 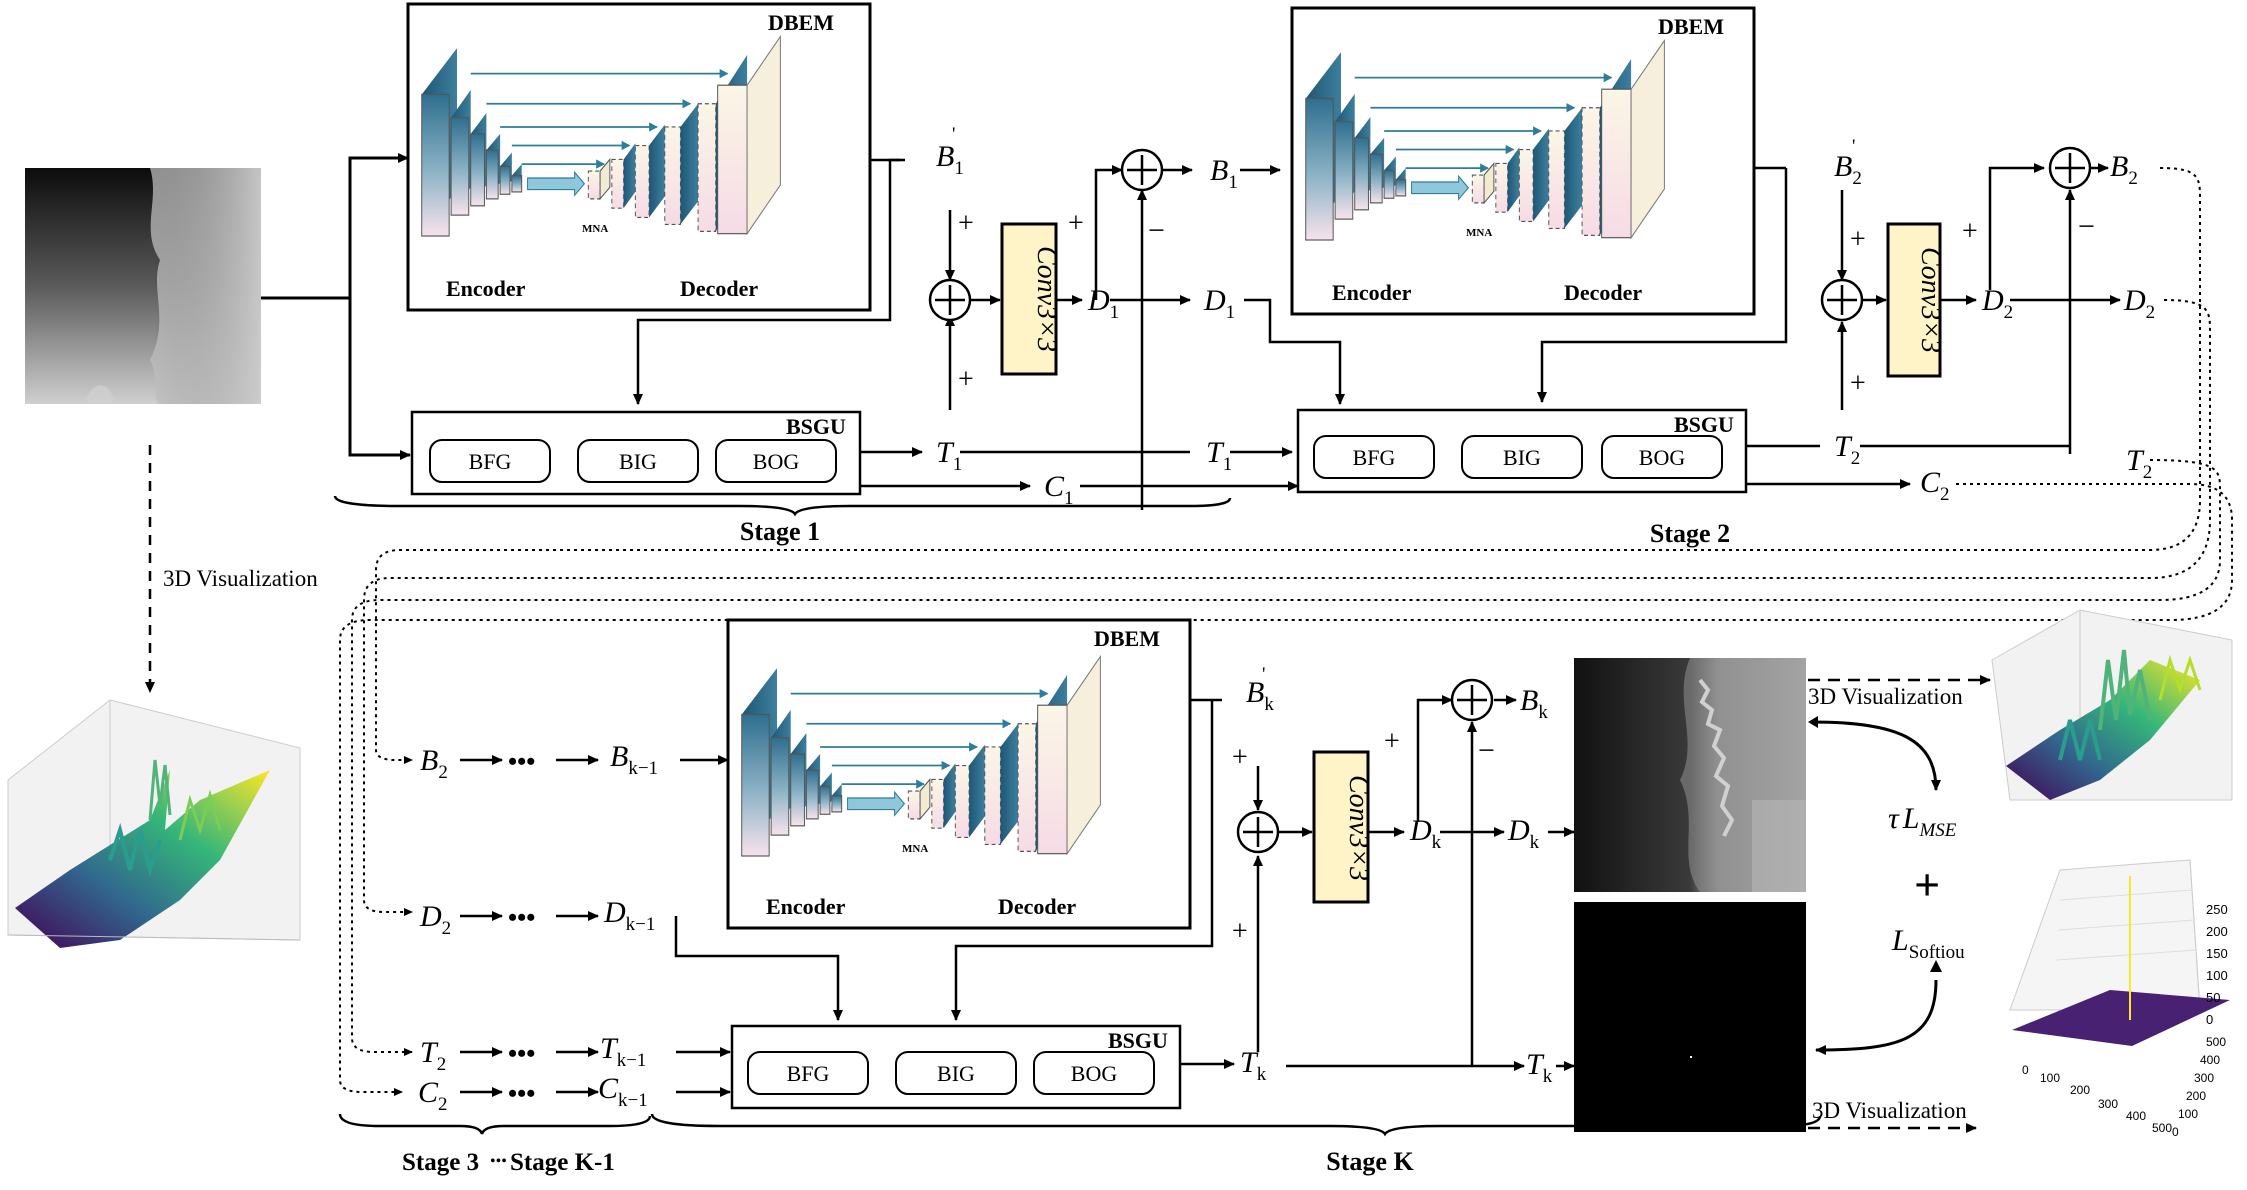 What do you see at coordinates (1690, 533) in the screenshot?
I see `stage2-label: Stage 2` at bounding box center [1690, 533].